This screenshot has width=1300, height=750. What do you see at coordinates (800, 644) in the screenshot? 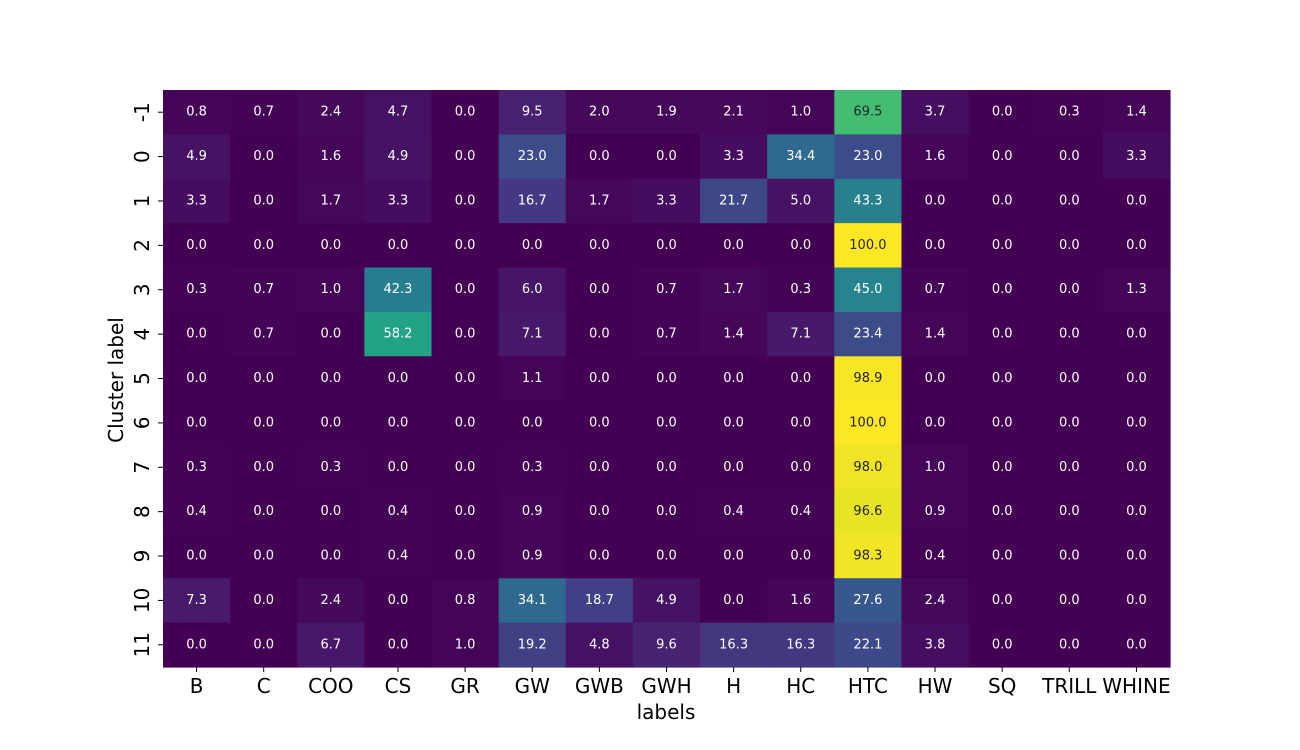
I see `cell-value-label: 16.3` at bounding box center [800, 644].